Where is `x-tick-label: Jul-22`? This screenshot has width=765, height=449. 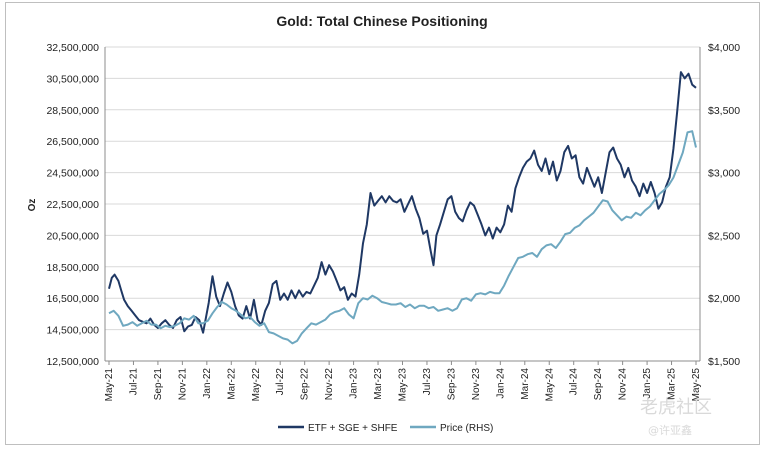 x-tick-label: Jul-22 is located at coordinates (280, 382).